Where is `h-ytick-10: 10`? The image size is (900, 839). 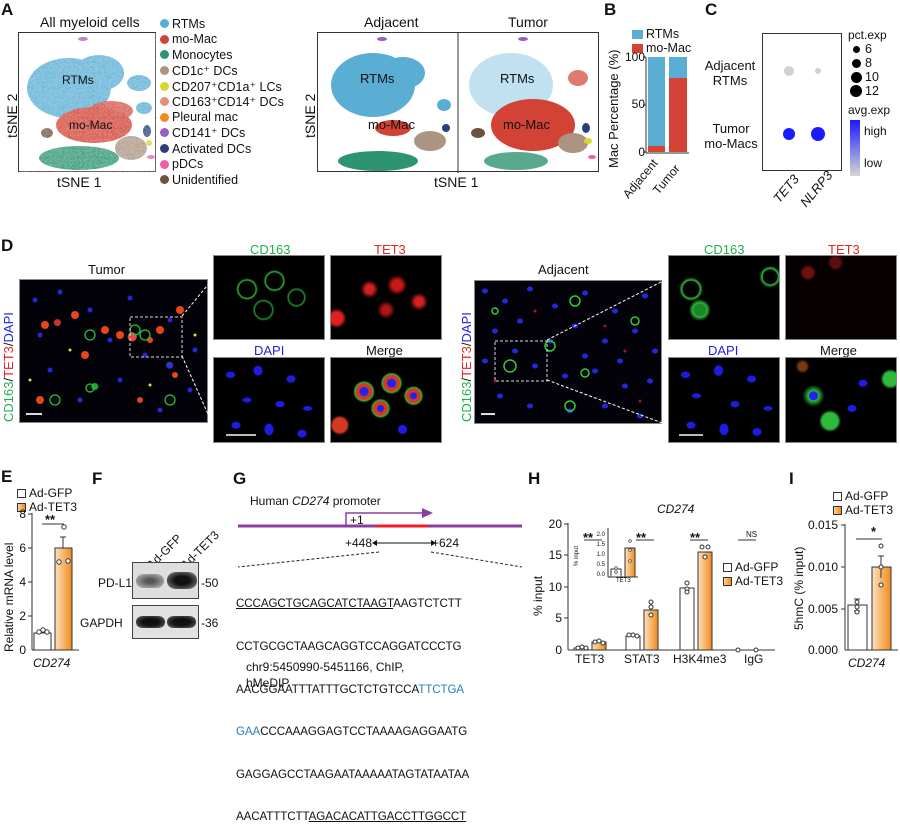 h-ytick-10: 10 is located at coordinates (555, 587).